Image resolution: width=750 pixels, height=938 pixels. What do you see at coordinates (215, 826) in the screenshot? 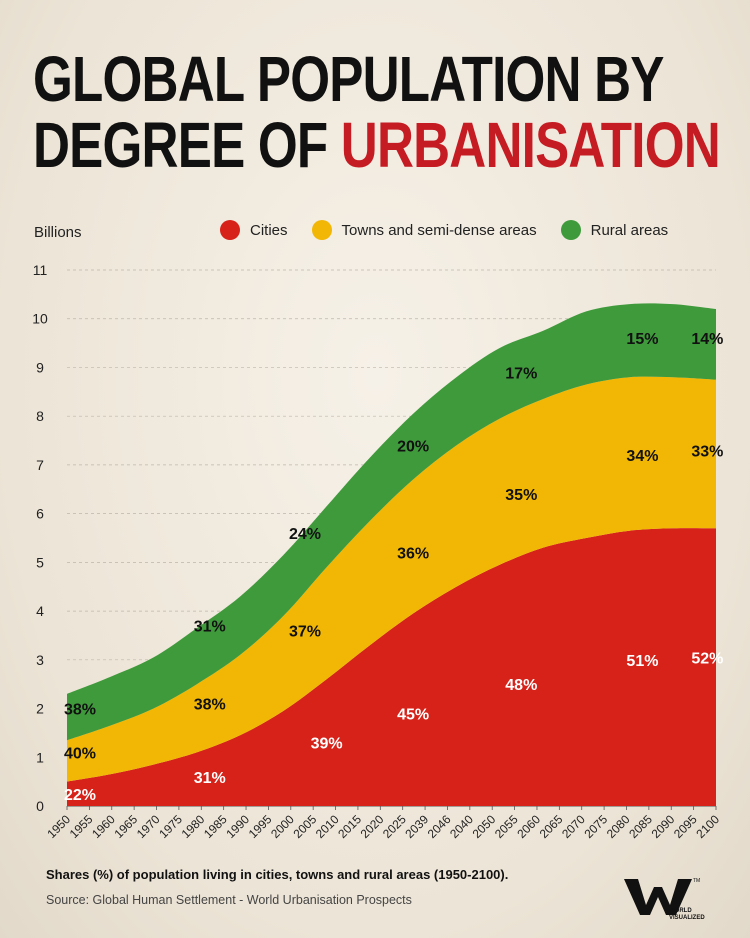
I see `x-tick-label-7: 1985` at bounding box center [215, 826].